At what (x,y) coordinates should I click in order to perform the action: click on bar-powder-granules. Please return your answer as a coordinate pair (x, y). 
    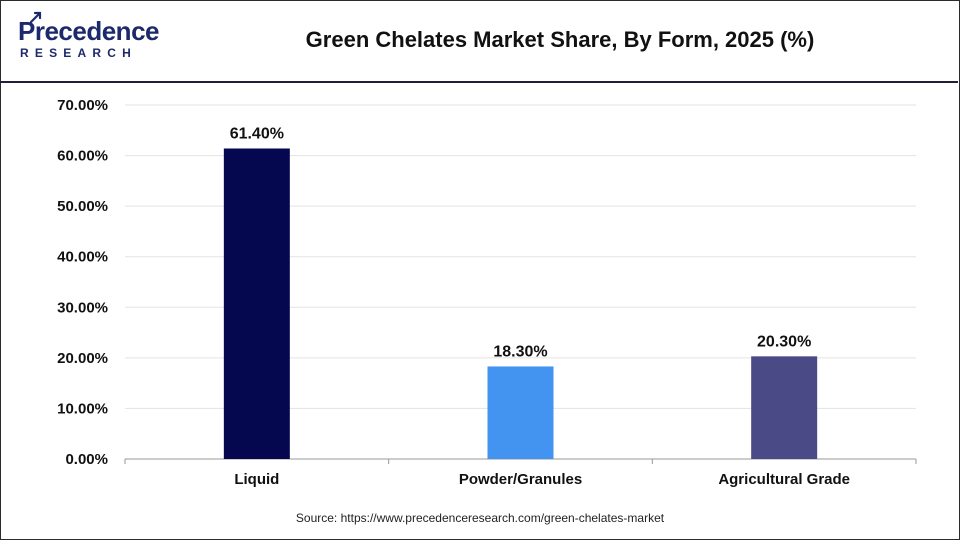
    Looking at the image, I should click on (520, 412).